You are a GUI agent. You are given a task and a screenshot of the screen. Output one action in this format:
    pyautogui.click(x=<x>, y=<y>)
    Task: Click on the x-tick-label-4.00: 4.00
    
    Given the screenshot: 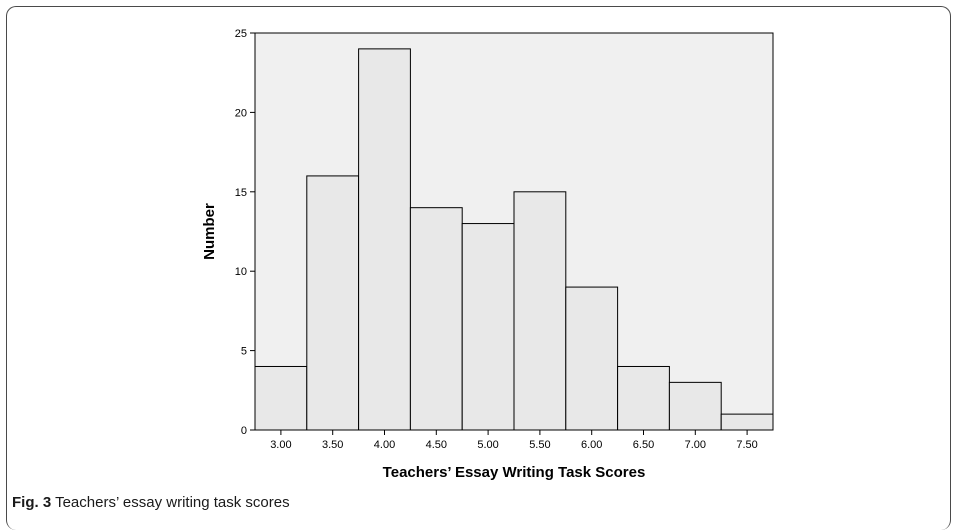 What is the action you would take?
    pyautogui.click(x=384, y=445)
    